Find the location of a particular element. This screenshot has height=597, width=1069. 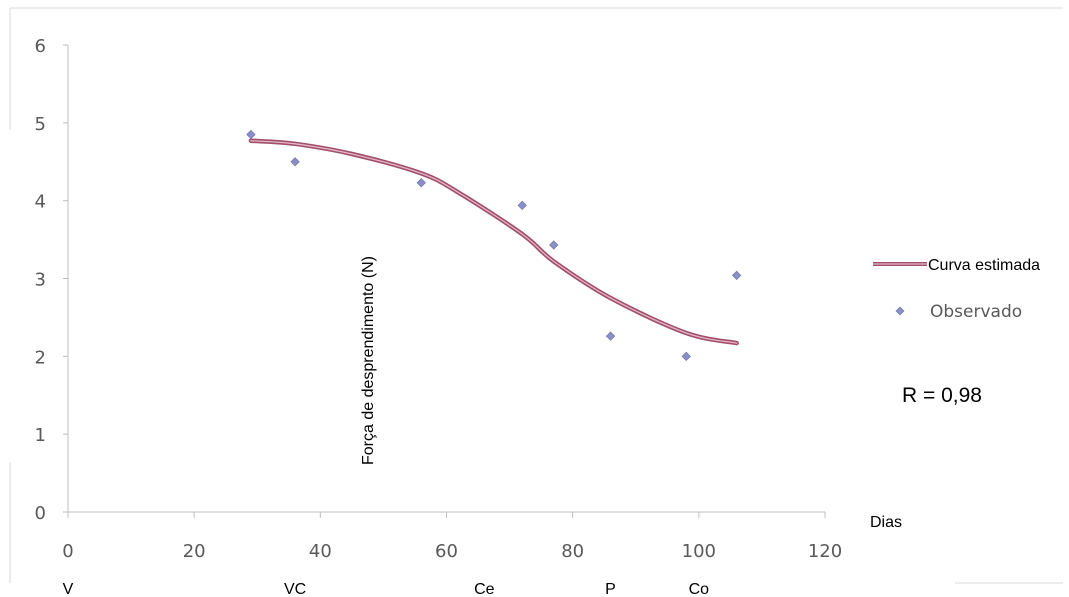

stage-label: Ce is located at coordinates (484, 589).